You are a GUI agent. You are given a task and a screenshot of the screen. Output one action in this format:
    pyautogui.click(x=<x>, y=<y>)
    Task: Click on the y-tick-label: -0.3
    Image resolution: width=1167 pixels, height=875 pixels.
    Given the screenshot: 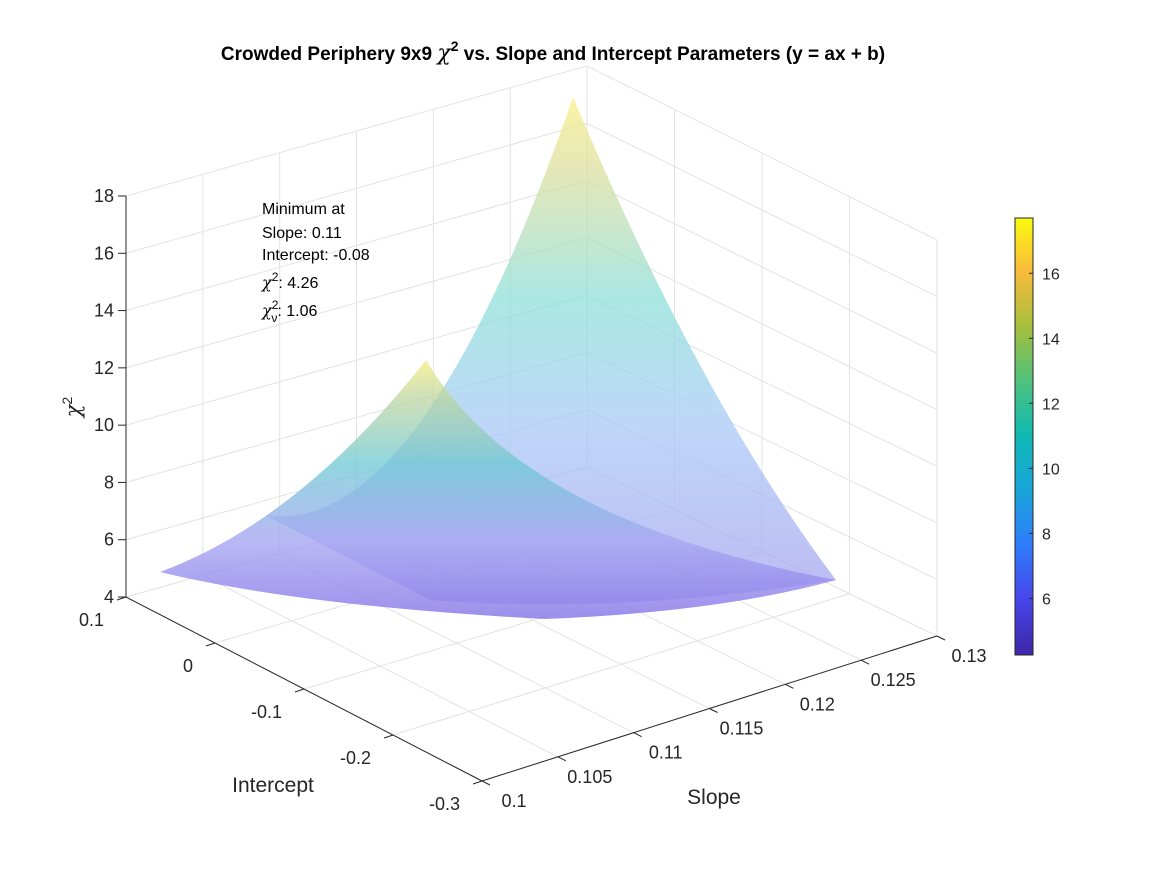 What is the action you would take?
    pyautogui.click(x=444, y=804)
    